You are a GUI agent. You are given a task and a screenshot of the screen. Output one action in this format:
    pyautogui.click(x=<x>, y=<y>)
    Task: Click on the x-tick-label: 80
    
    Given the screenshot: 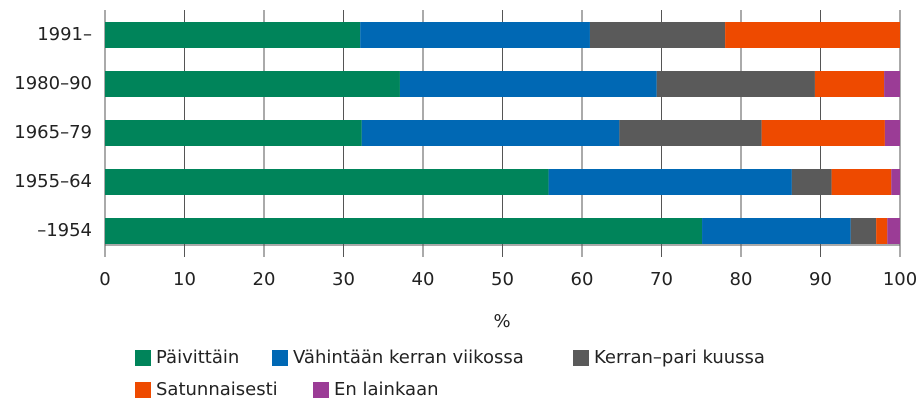 What is the action you would take?
    pyautogui.click(x=741, y=279)
    